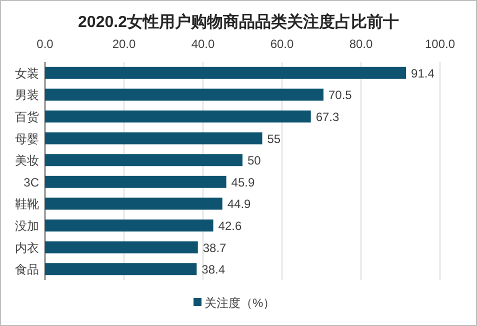 Image resolution: width=477 pixels, height=326 pixels. Describe the element at coordinates (214, 269) in the screenshot. I see `data-label: 38.4` at that location.